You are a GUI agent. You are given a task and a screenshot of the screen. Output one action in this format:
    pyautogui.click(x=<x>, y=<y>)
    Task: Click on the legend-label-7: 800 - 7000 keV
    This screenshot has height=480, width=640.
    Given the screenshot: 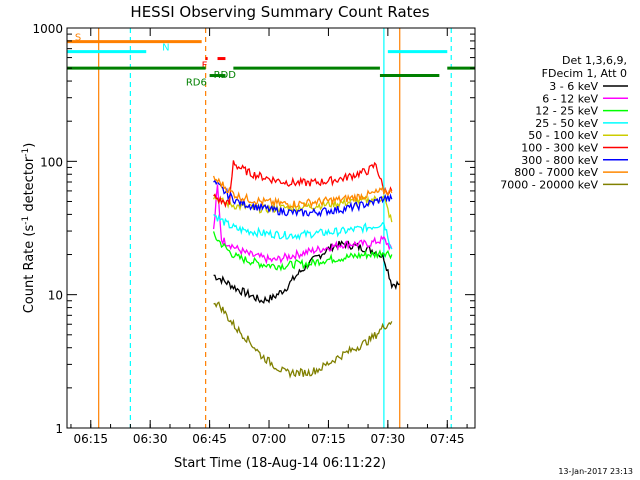 What is the action you would take?
    pyautogui.click(x=556, y=172)
    